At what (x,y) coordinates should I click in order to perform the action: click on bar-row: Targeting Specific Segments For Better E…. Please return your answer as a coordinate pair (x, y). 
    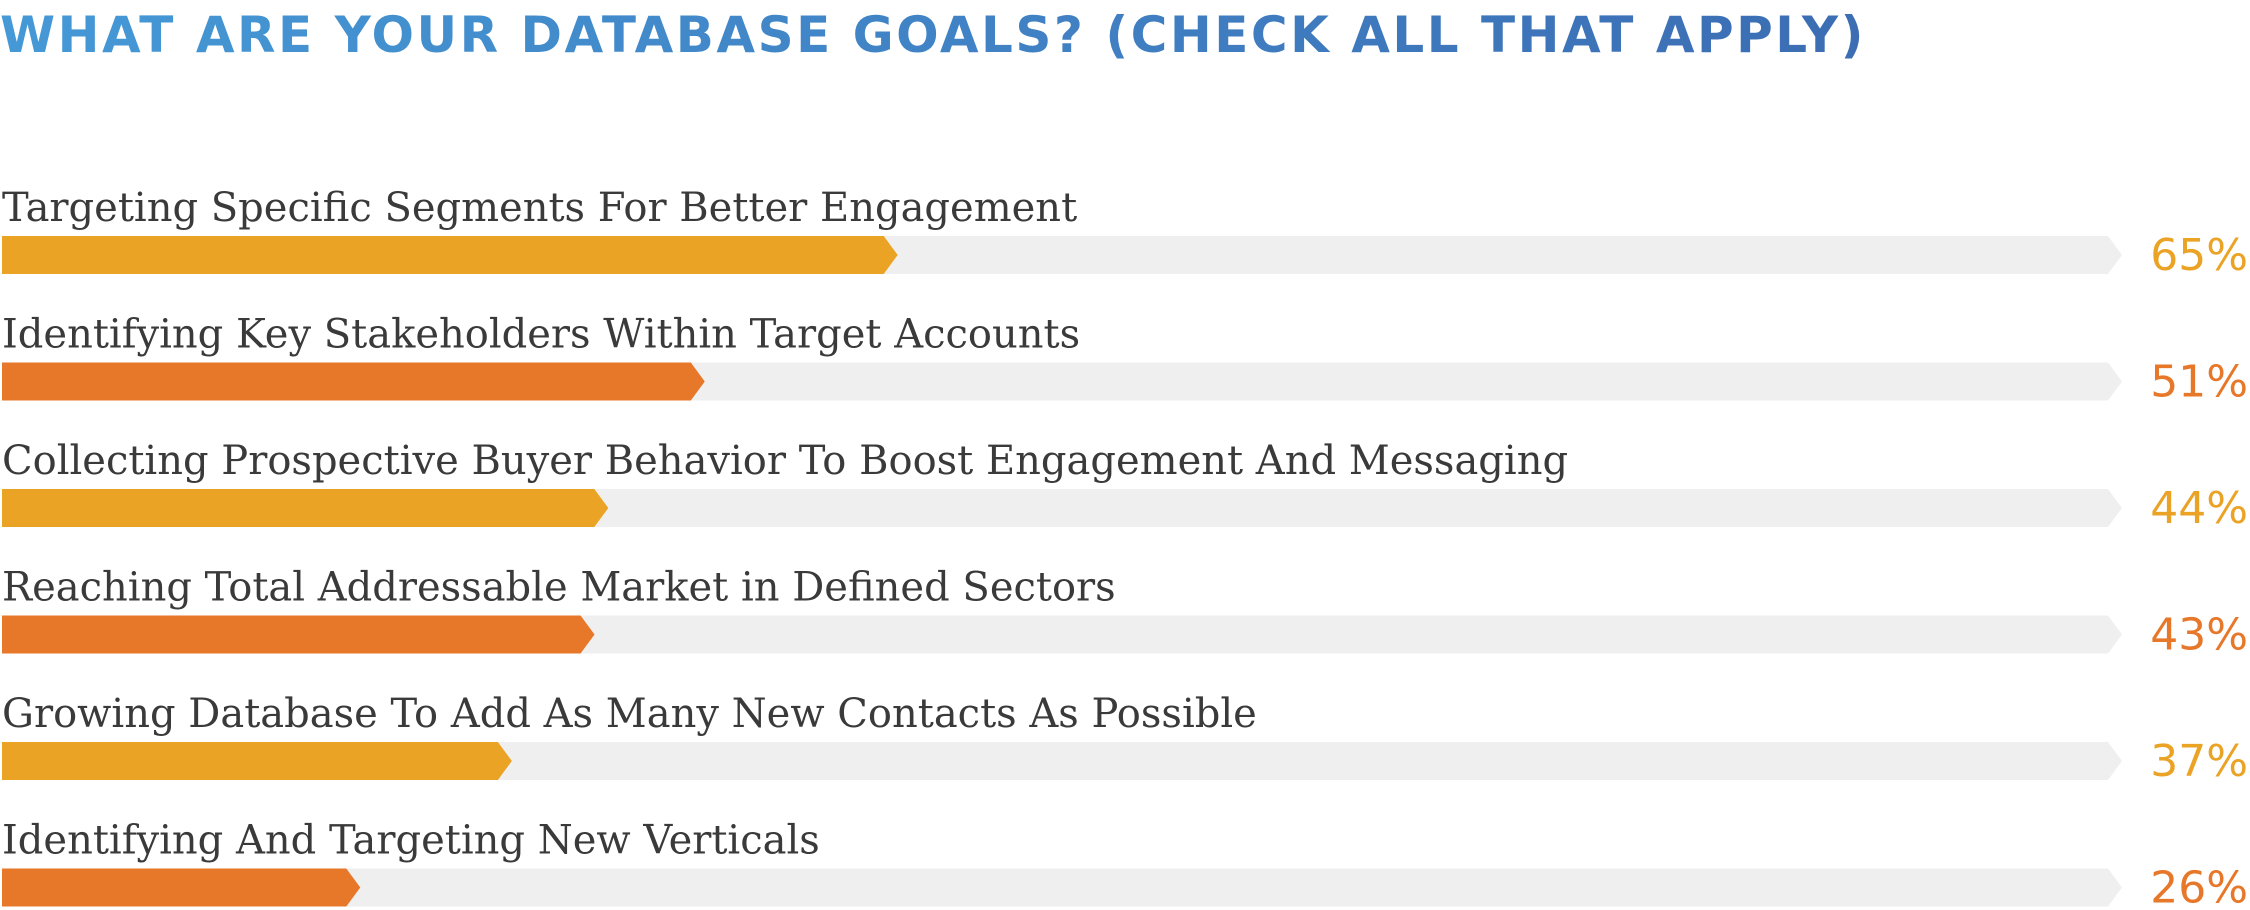
    Looking at the image, I should click on (1125, 233).